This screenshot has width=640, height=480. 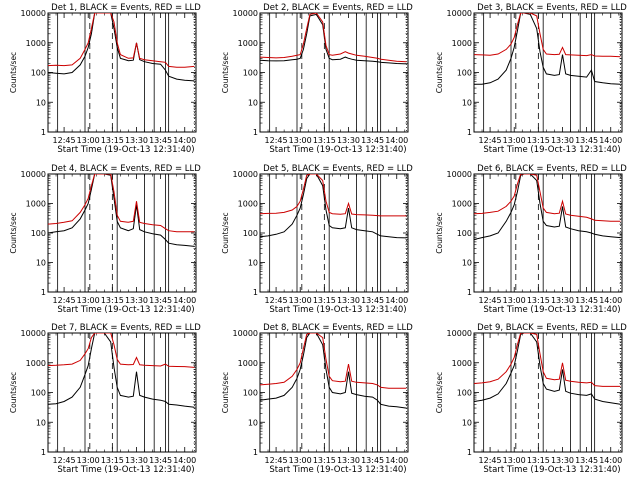 I want to click on panel-title: Det 4, BLACK = Events, RED = LLD, so click(x=126, y=169).